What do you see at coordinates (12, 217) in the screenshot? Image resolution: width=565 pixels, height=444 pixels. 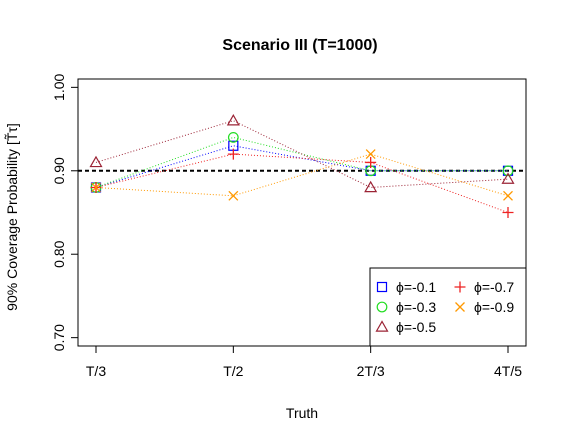 I see `y-axis-label: 90% Coverage Probability [T̃τ]` at bounding box center [12, 217].